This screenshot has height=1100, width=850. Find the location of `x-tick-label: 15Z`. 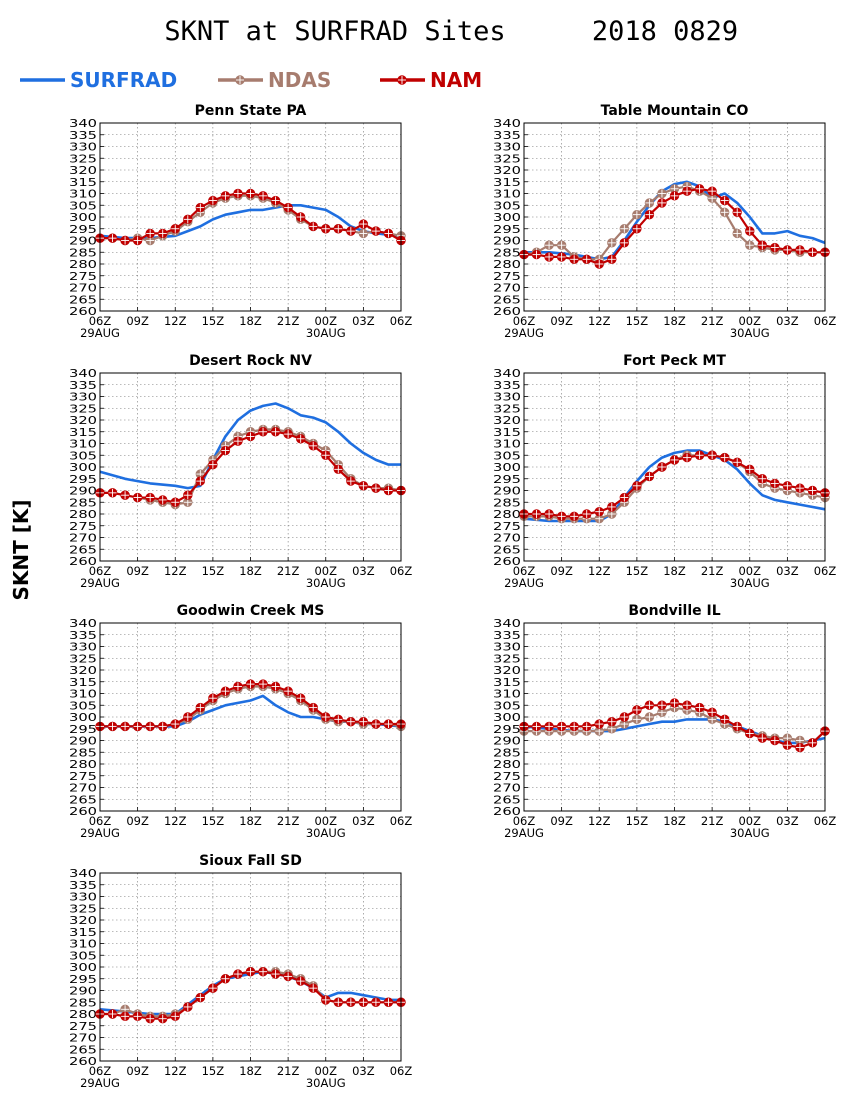

x-tick-label: 15Z is located at coordinates (637, 571).